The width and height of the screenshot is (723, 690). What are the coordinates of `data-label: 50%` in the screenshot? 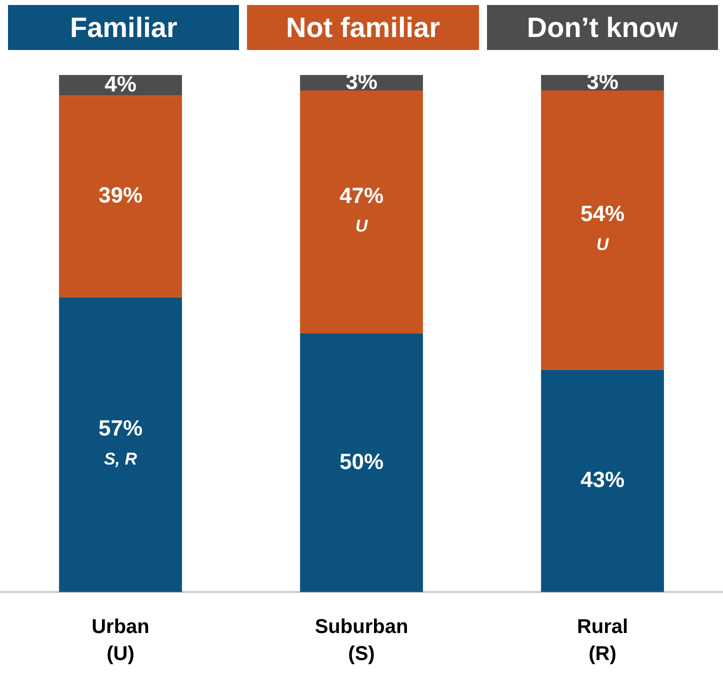 It's located at (361, 461).